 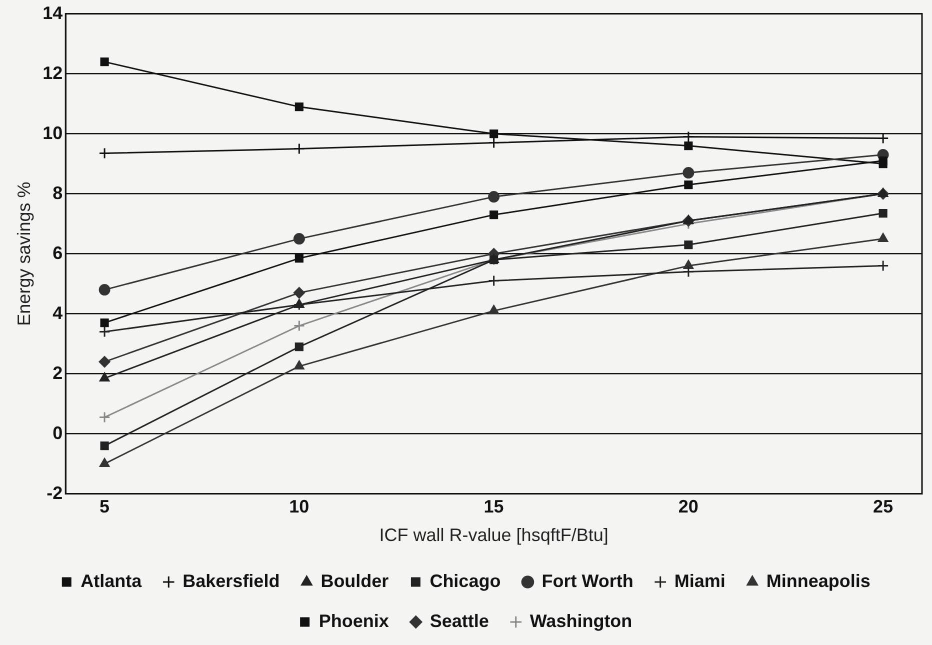 I want to click on x-tick-label: 5, so click(x=105, y=506).